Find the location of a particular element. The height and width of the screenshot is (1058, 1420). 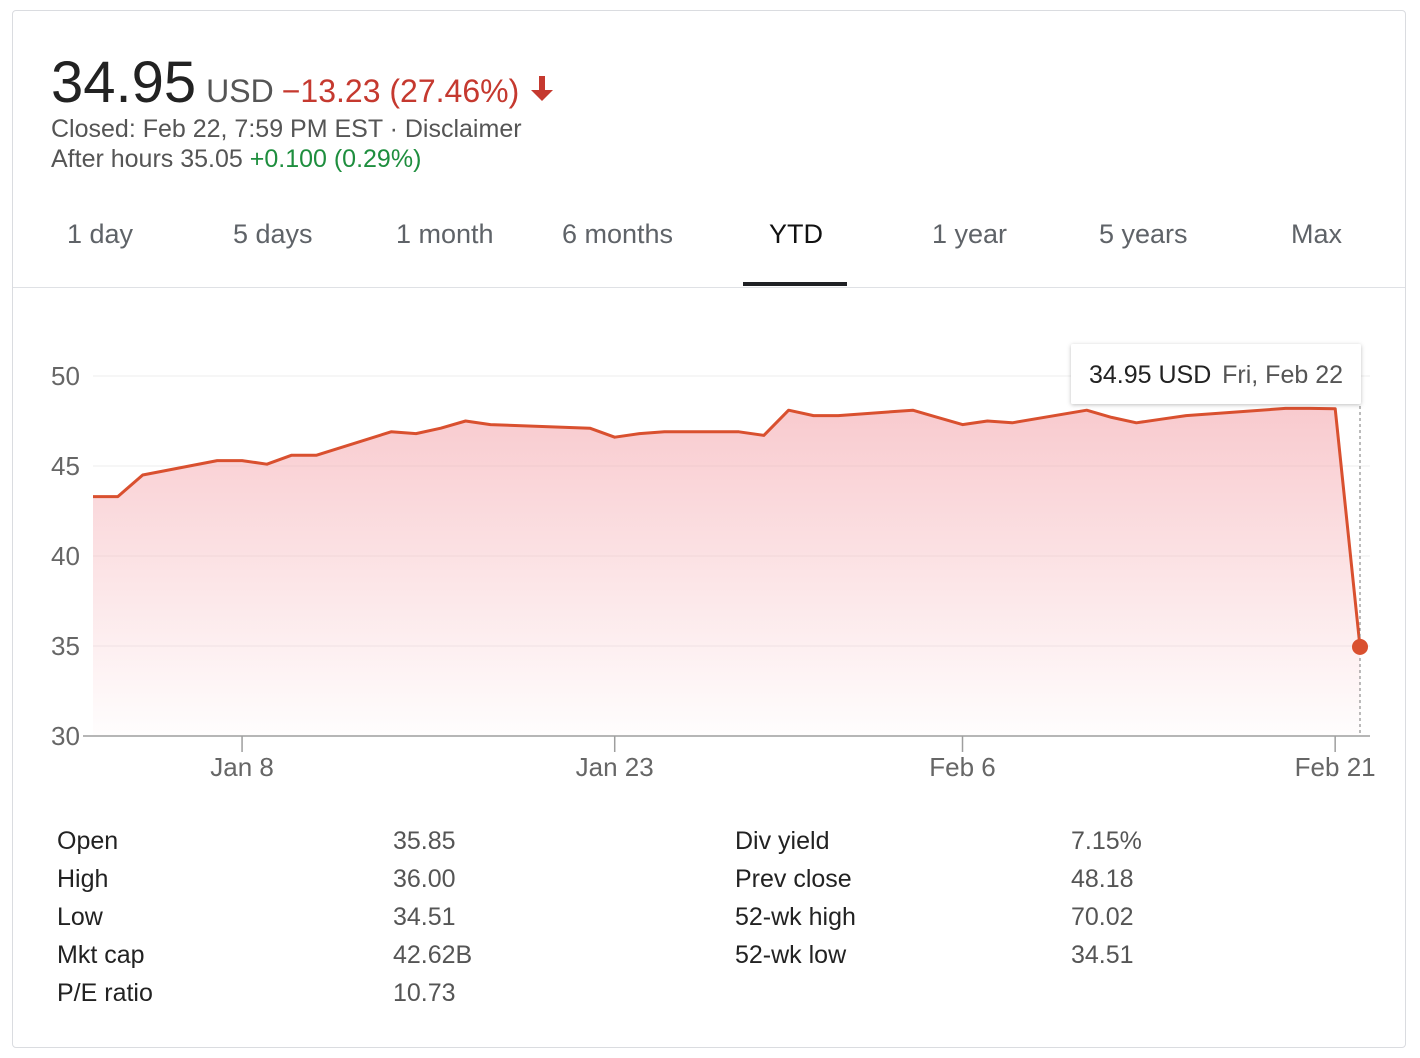

tab-1-month: 1 month is located at coordinates (445, 234).